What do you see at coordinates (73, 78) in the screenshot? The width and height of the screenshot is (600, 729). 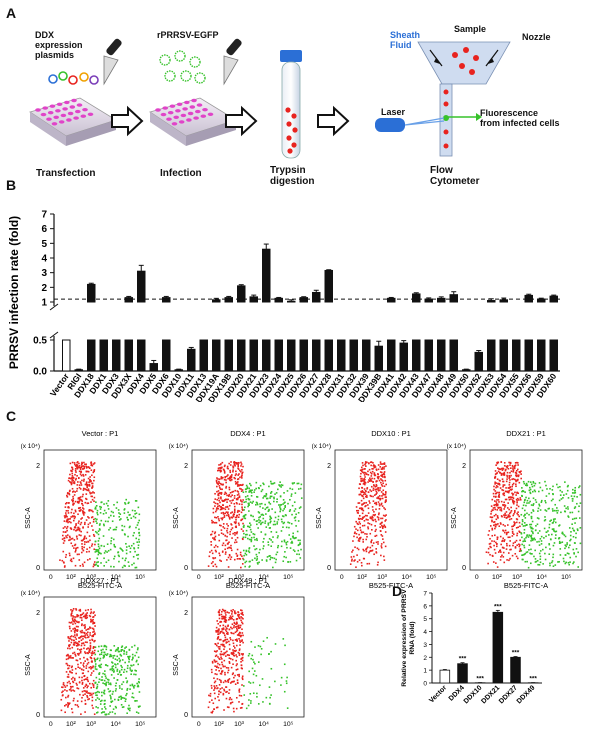 I see `plasmid-icons` at bounding box center [73, 78].